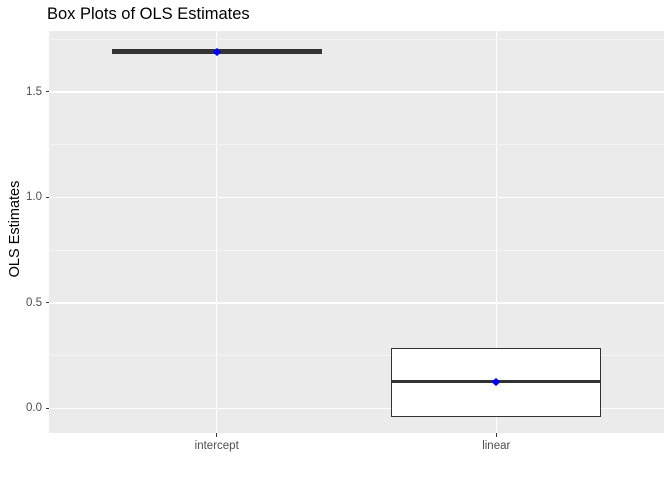 The height and width of the screenshot is (480, 672). I want to click on x-tick-label: linear, so click(496, 446).